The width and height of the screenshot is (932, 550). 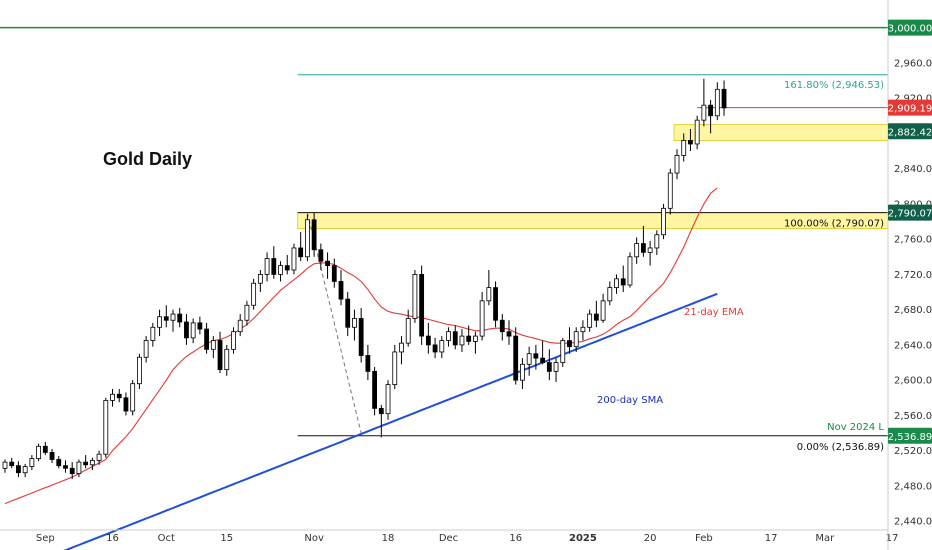 What do you see at coordinates (112, 538) in the screenshot?
I see `x-tick-label: 16` at bounding box center [112, 538].